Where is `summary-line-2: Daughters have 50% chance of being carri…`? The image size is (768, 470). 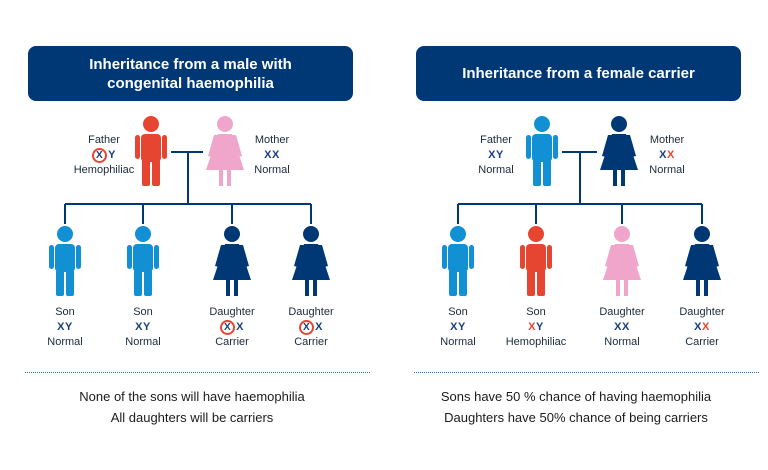
summary-line-2: Daughters have 50% chance of being carri… is located at coordinates (576, 417).